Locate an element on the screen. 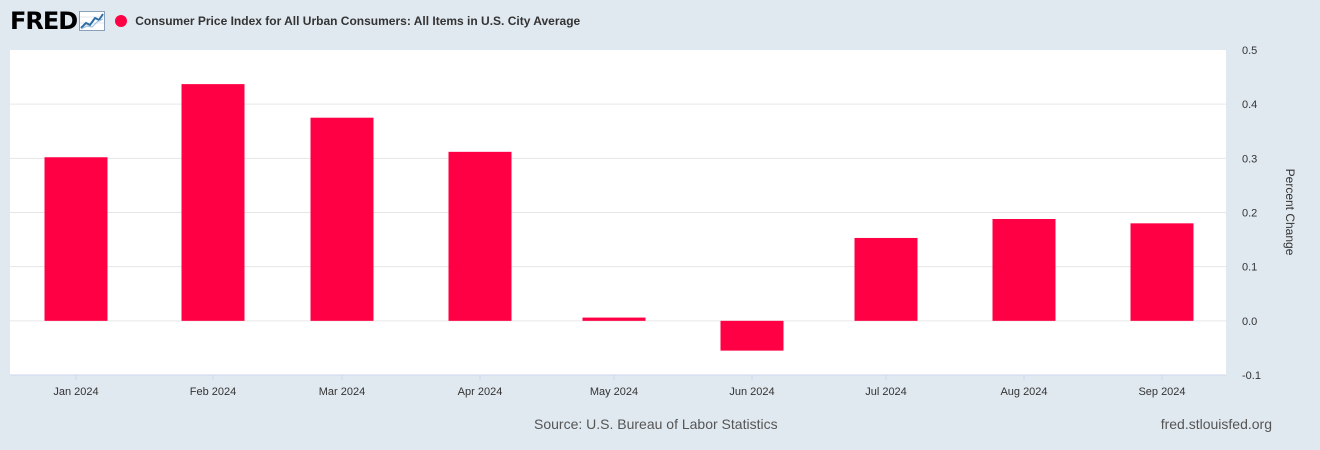 This screenshot has height=450, width=1320. bar-aug-2024 is located at coordinates (1024, 270).